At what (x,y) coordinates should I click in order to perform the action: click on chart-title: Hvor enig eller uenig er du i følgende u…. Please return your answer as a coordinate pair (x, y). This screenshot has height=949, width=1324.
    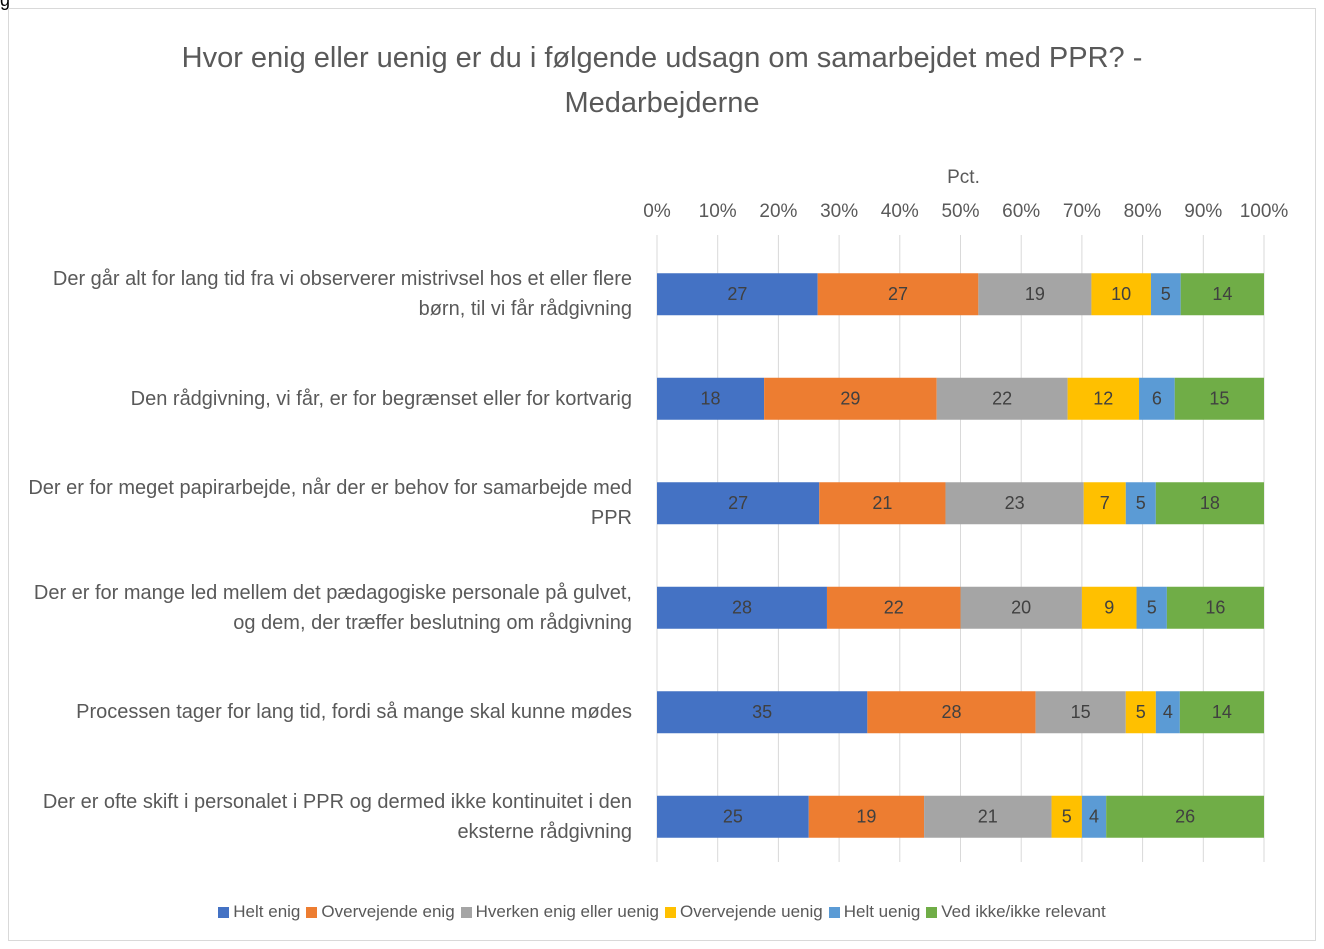
    Looking at the image, I should click on (662, 80).